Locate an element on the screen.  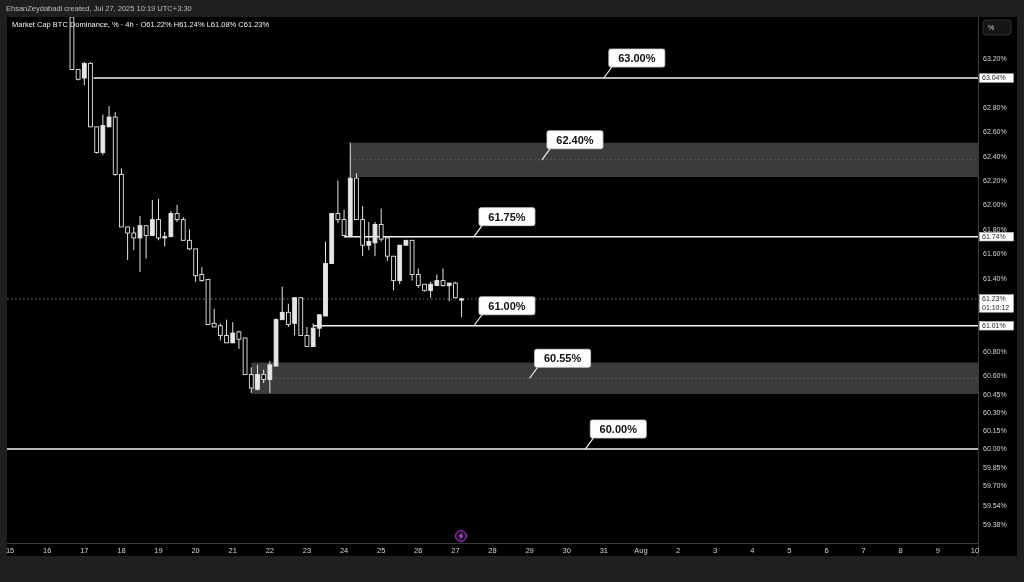
annotation: 61.00% is located at coordinates (507, 305).